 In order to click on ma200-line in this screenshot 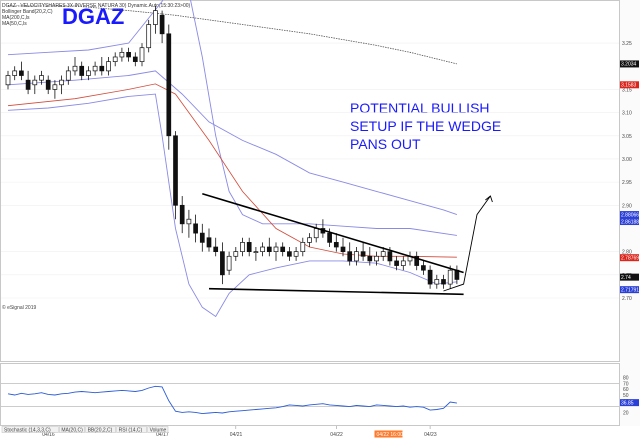, I will do `click(232, 35)`.